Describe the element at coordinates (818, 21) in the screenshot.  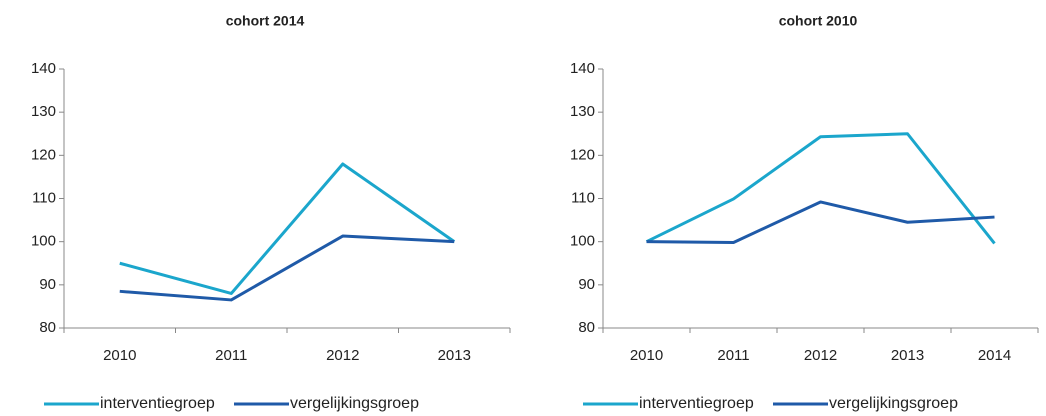
I see `chart-title: cohort 2010` at that location.